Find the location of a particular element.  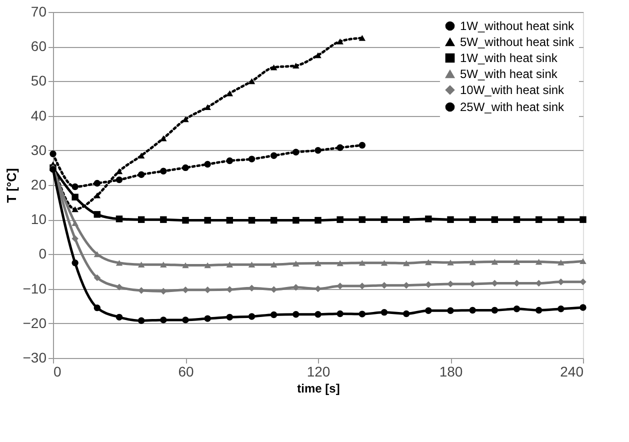

y-tick-label: 70 is located at coordinates (38, 12).